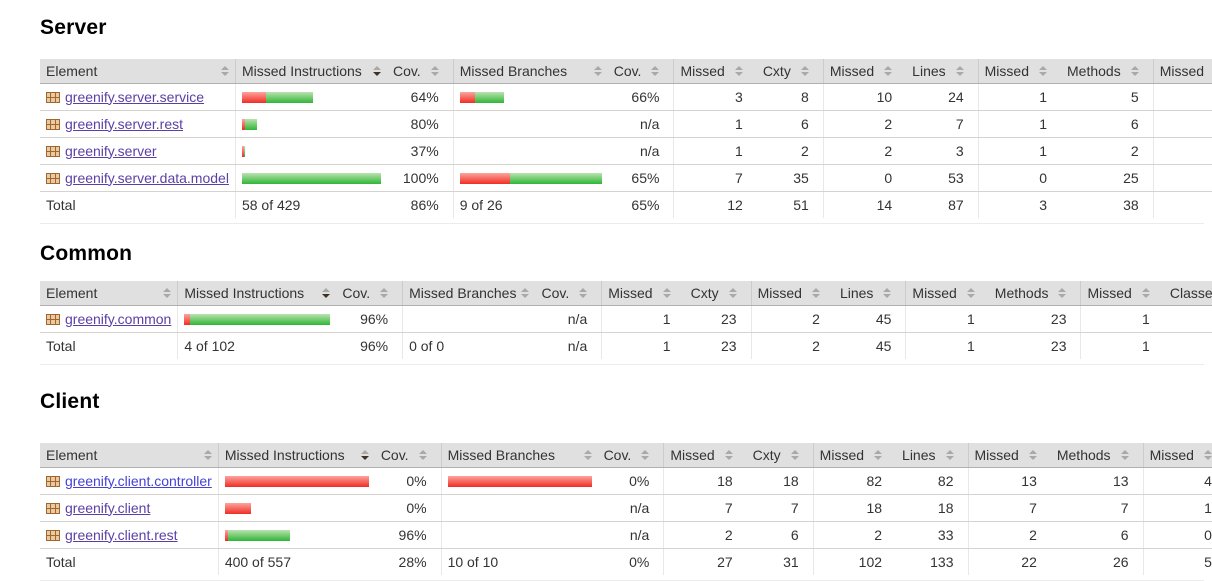 Image resolution: width=1212 pixels, height=581 pixels. I want to click on missed-counter-cell: 18, so click(705, 481).